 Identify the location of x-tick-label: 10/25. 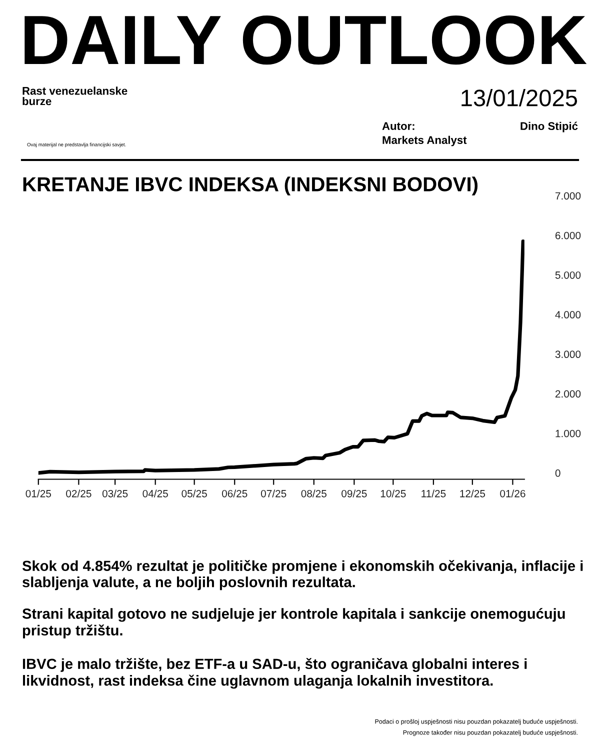
(393, 494).